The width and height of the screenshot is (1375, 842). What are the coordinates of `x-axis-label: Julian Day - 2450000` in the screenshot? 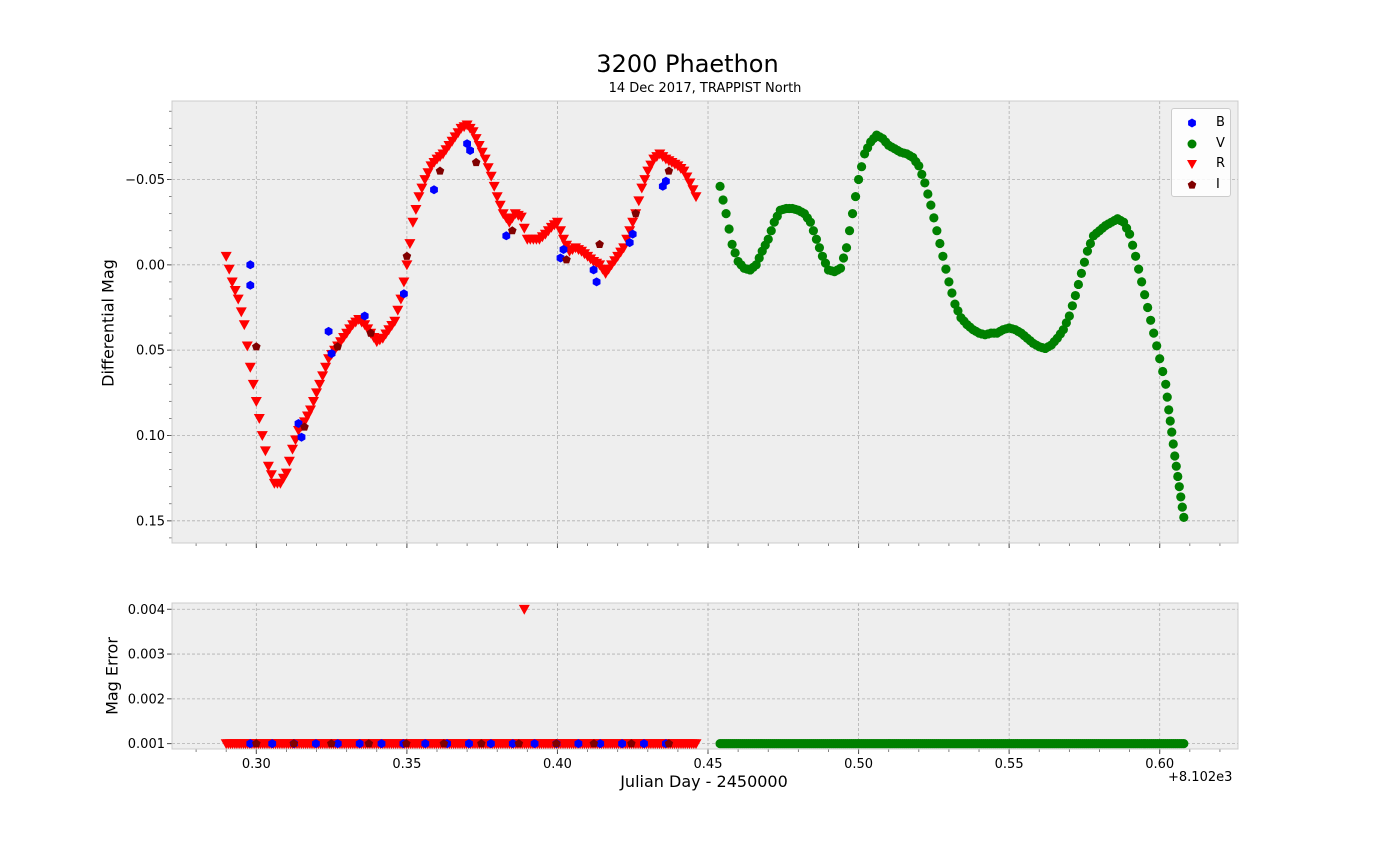 It's located at (704, 781).